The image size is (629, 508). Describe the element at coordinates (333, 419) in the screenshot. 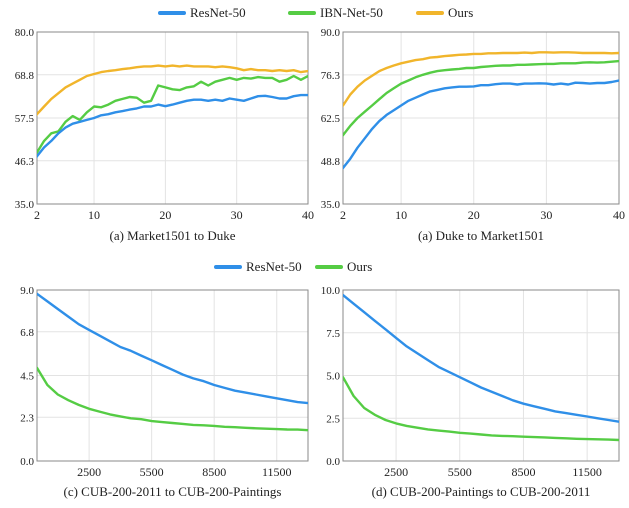

I see `y-tick-label: 2.5` at that location.